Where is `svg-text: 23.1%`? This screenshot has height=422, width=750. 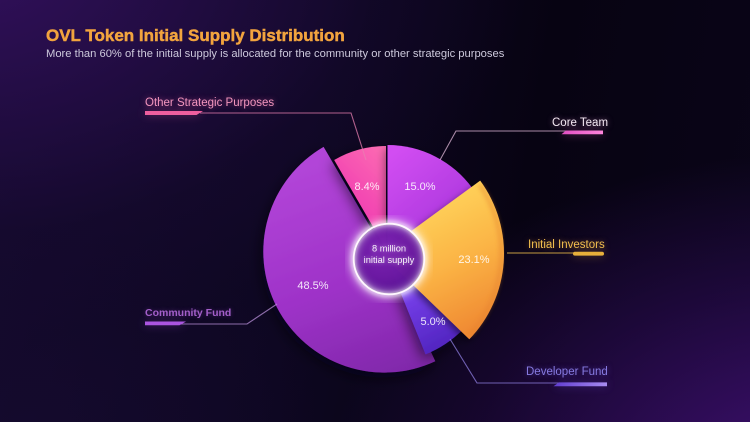 svg-text: 23.1% is located at coordinates (473, 260).